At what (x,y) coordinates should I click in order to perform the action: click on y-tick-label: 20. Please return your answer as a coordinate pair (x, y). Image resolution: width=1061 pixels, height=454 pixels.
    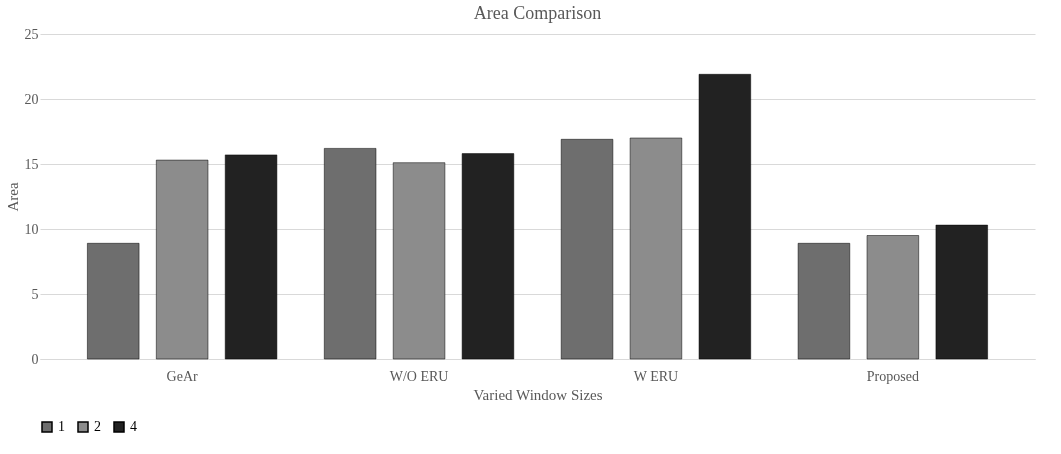
    Looking at the image, I should click on (31, 99).